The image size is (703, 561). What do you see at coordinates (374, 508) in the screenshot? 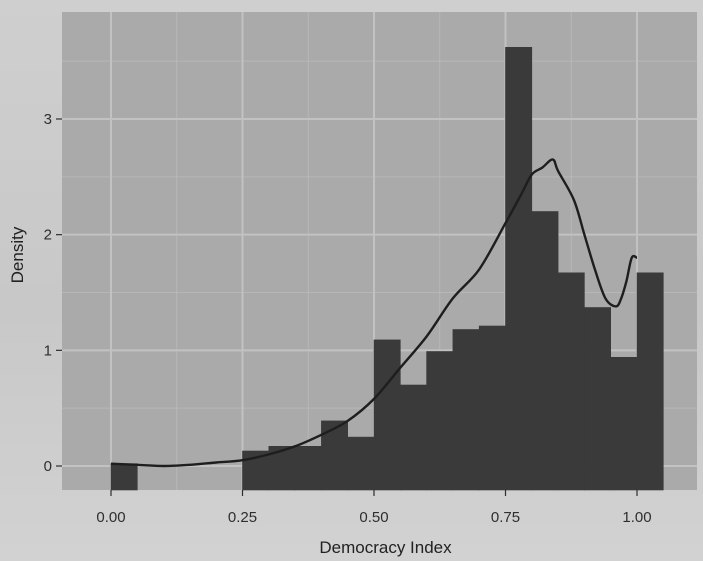
I see `x-axis-ticks: 0.00 0.25 0.50 0.75 1.00` at bounding box center [374, 508].